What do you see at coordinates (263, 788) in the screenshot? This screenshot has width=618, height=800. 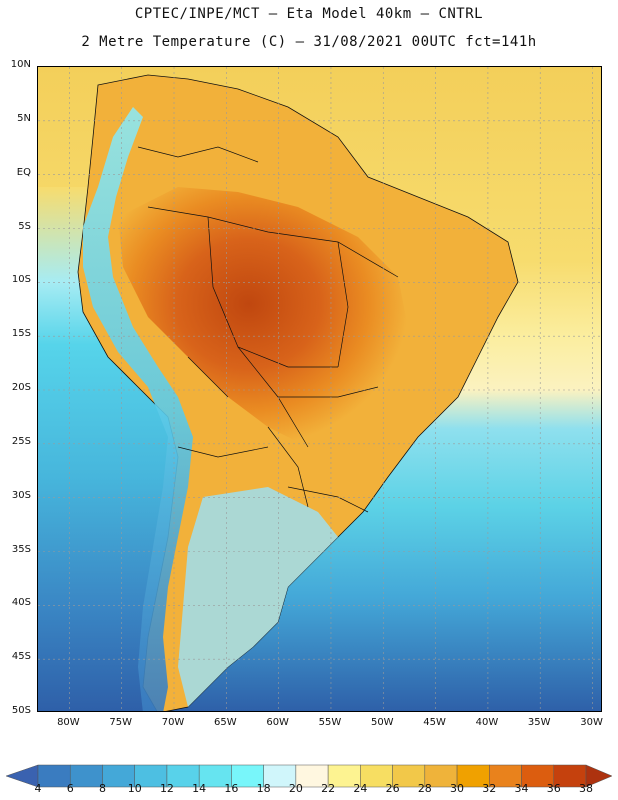 I see `colorbar-tick-label: 18` at bounding box center [263, 788].